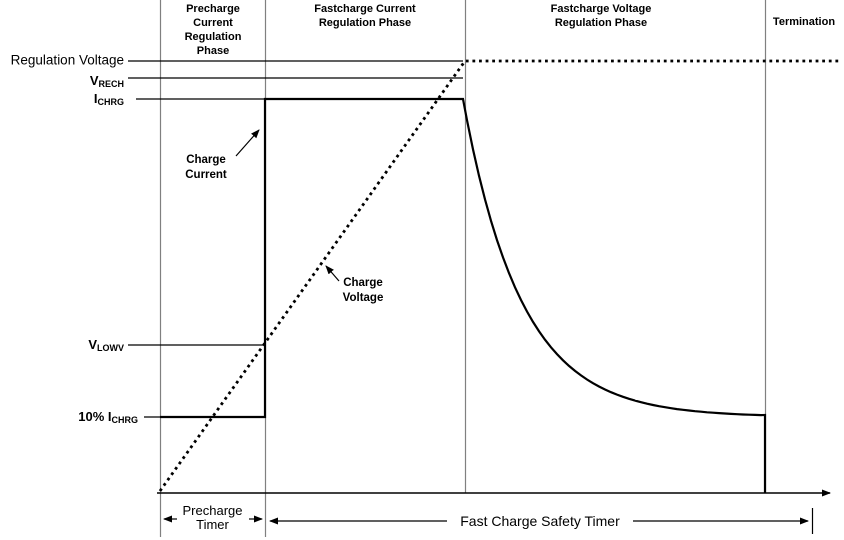 This screenshot has width=844, height=540. I want to click on pct-ichrg-label: 10% ICHRG, so click(108, 417).